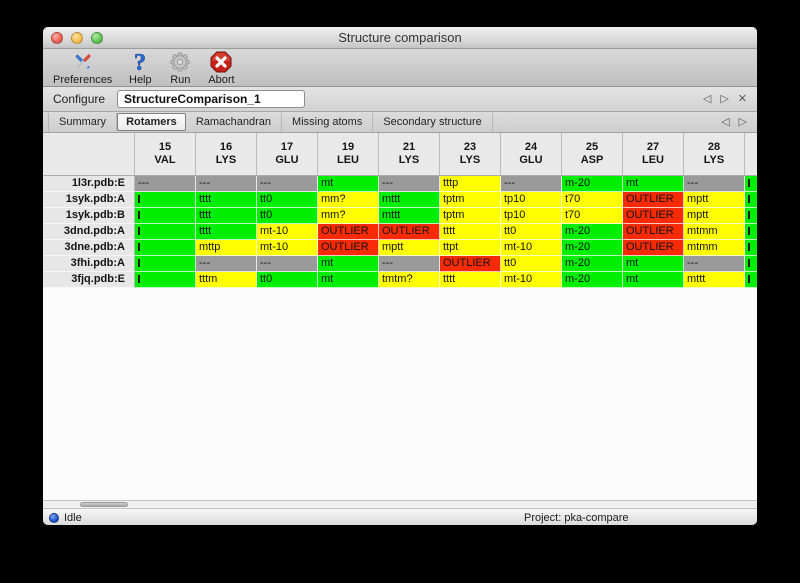 Image resolution: width=800 pixels, height=583 pixels. What do you see at coordinates (409, 232) in the screenshot?
I see `cell-3dnd.pdb:A-21: OUTLIER` at bounding box center [409, 232].